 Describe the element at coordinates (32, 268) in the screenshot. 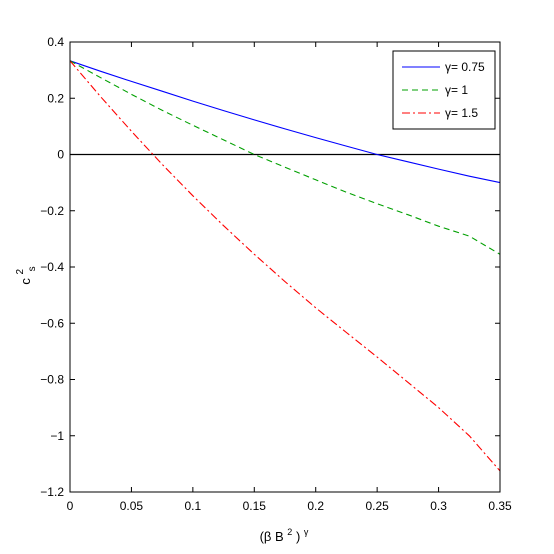

I see `y-axis-label-sub: s` at that location.